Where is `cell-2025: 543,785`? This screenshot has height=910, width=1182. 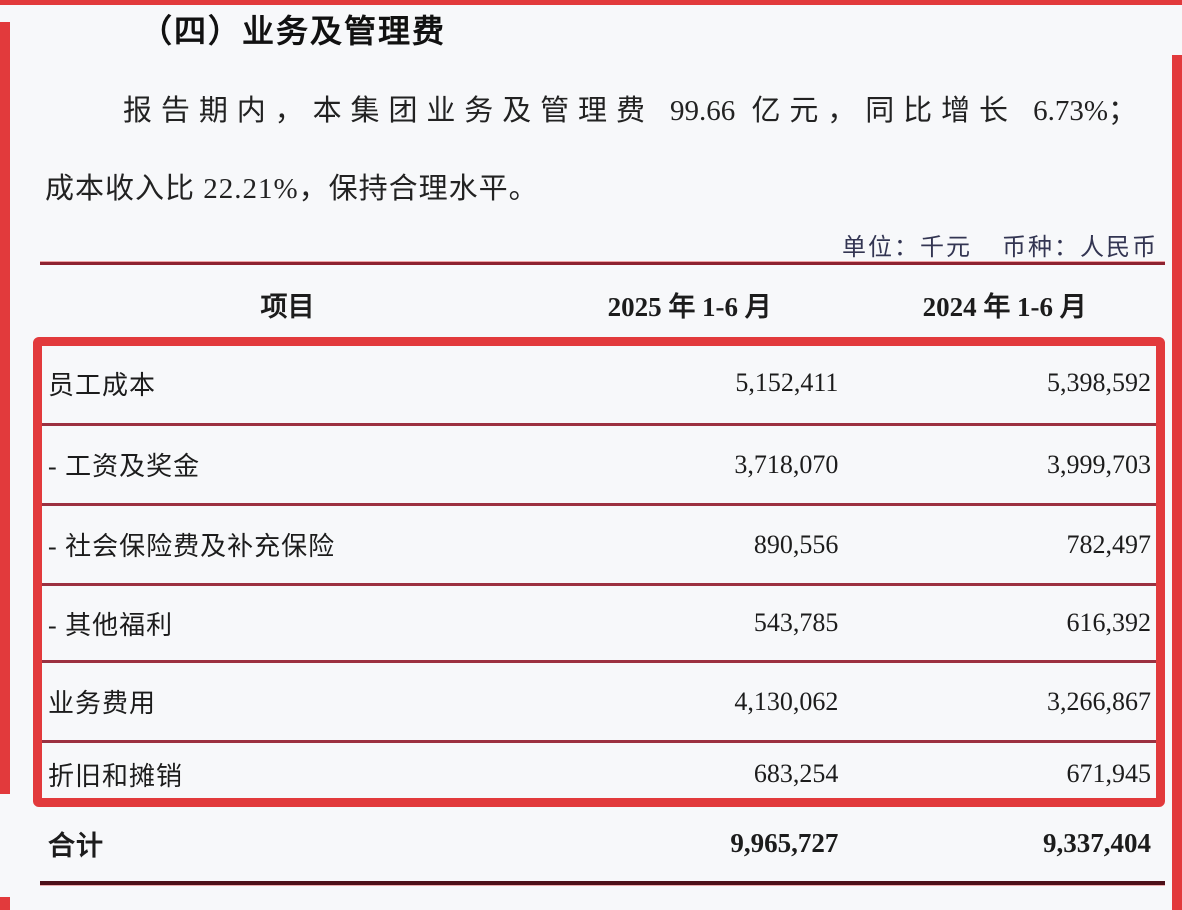 cell-2025: 543,785 is located at coordinates (796, 622).